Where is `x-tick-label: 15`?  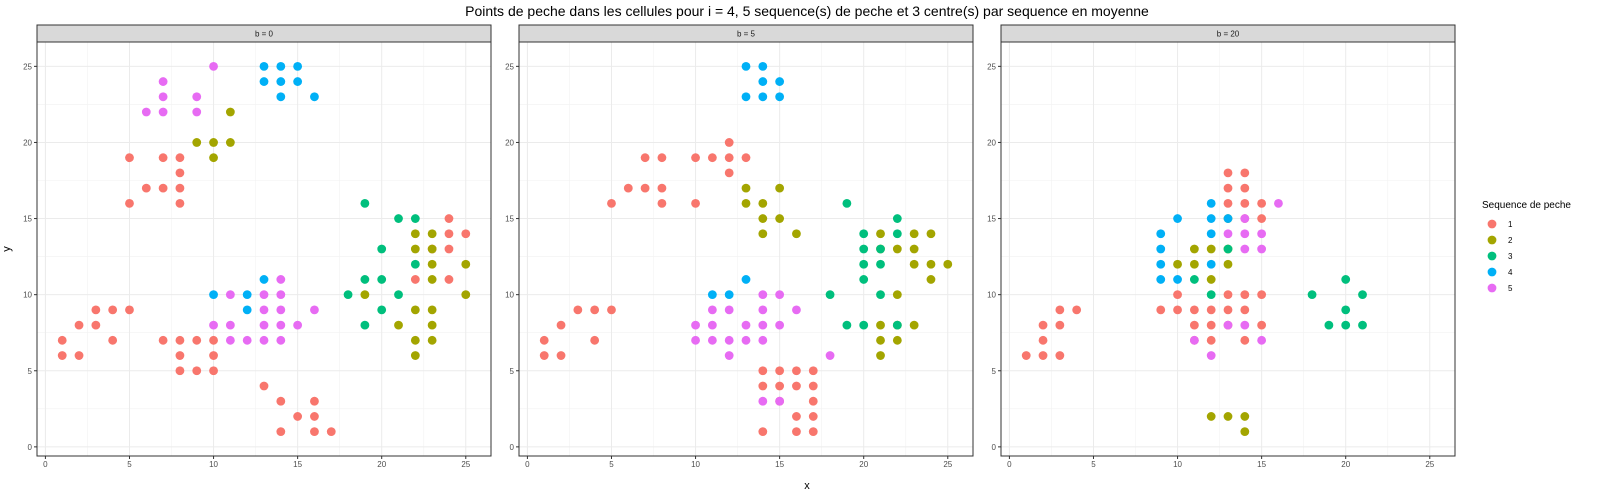
x-tick-label: 15 is located at coordinates (297, 464).